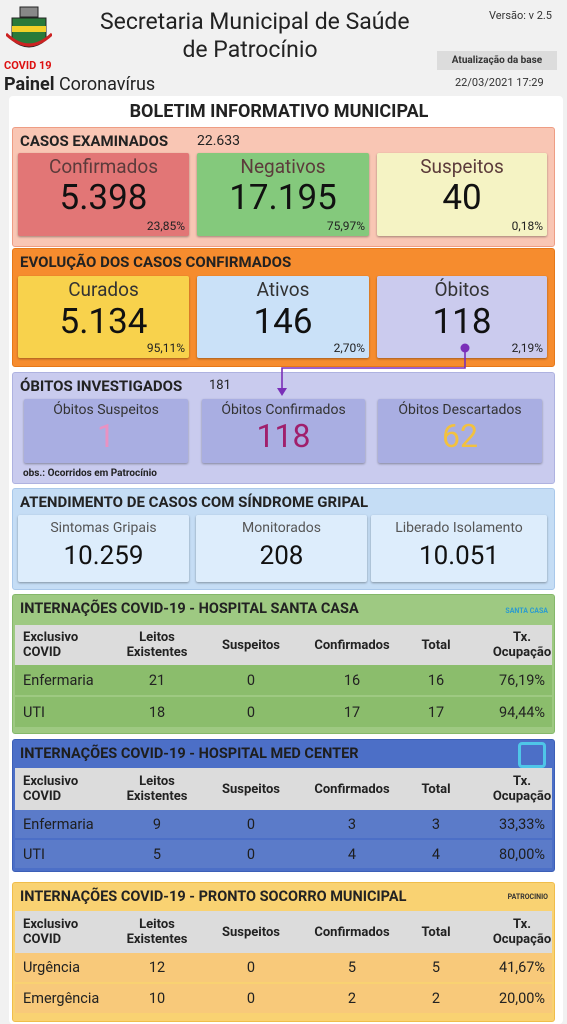 The image size is (567, 1024). Describe the element at coordinates (527, 897) in the screenshot. I see `hospital-logo: PATROCINIO` at that location.